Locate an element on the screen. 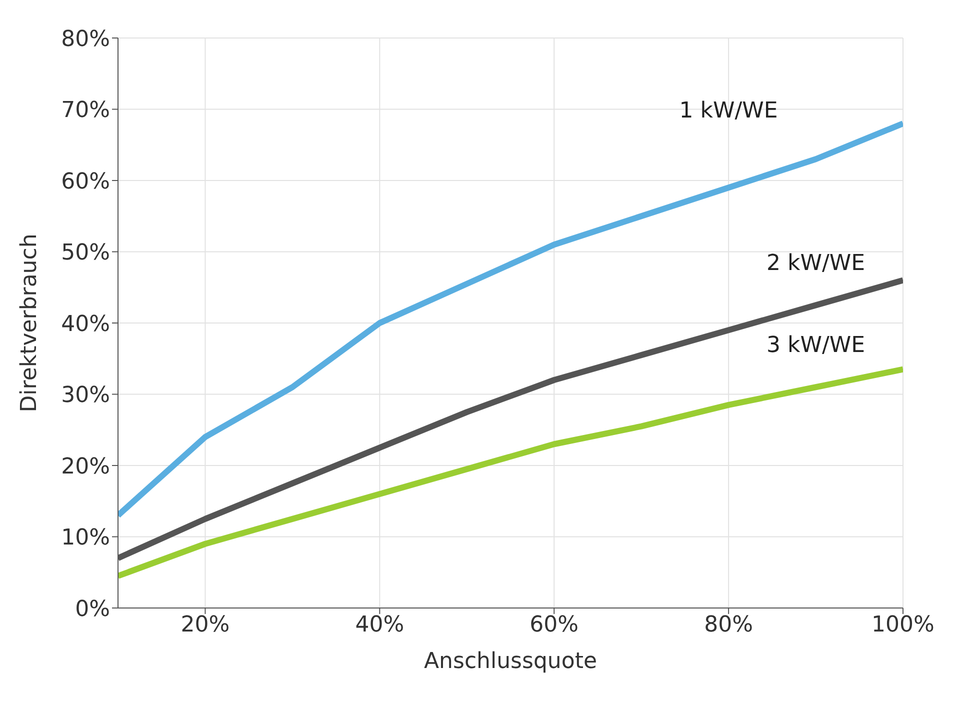  y-axis-title: Direktverbrauch is located at coordinates (29, 323).